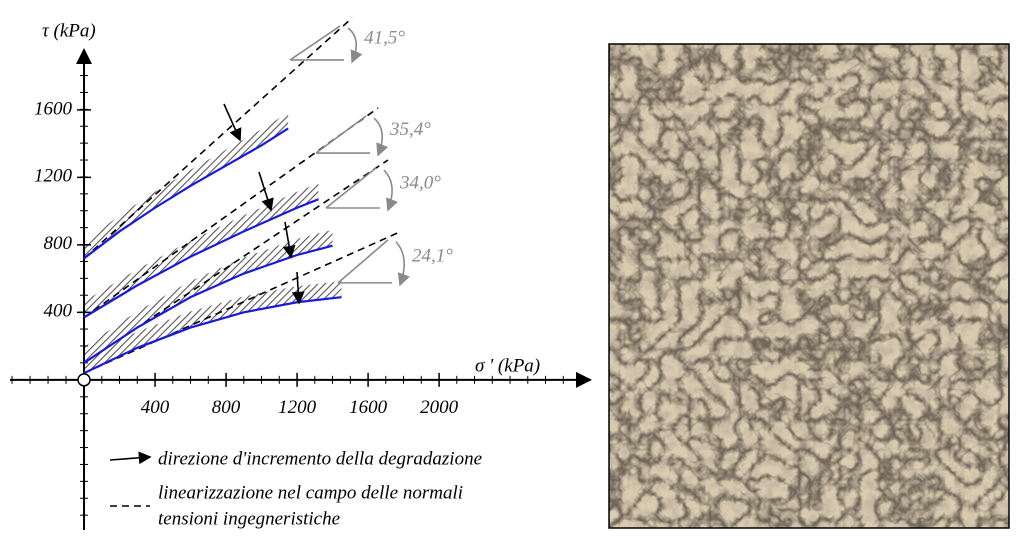 The width and height of the screenshot is (1024, 550). What do you see at coordinates (130, 458) in the screenshot?
I see `legend-arrow` at bounding box center [130, 458].